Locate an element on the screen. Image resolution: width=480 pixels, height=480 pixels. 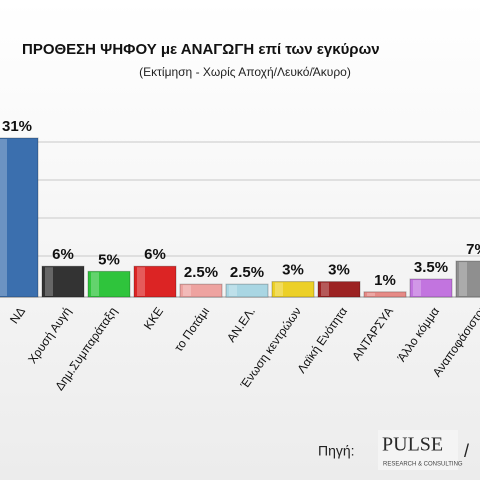
value-label: 7% is located at coordinates (473, 249).